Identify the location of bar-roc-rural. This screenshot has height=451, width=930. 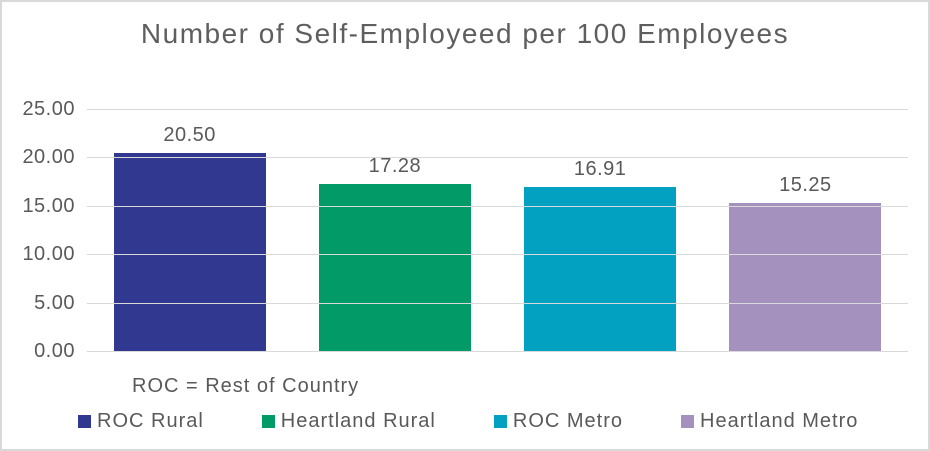
(189, 251).